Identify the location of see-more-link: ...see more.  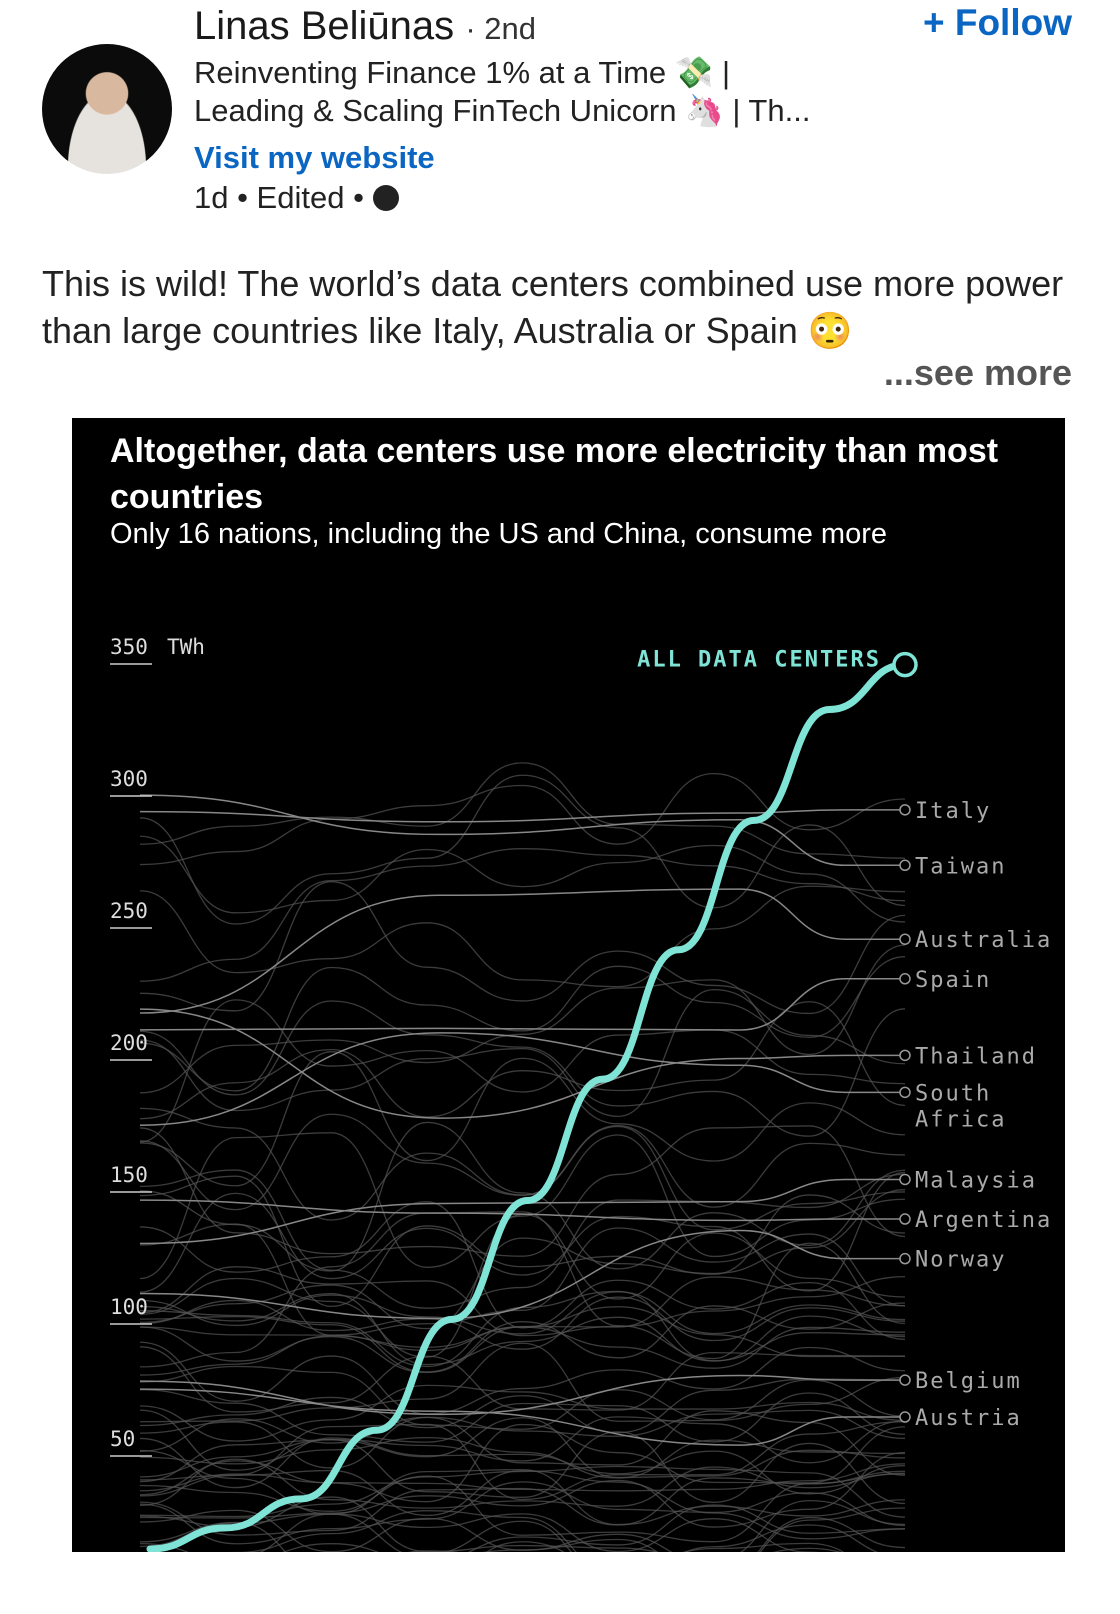
(977, 372).